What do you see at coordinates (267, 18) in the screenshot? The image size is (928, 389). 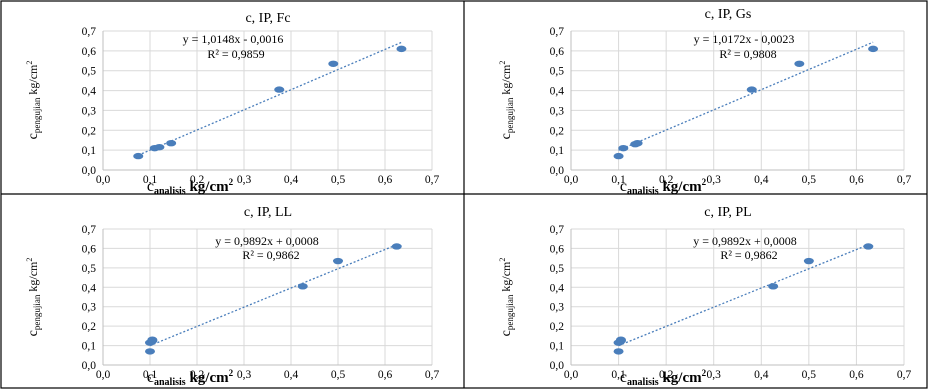 I see `chart-title: c, IP, Fc` at bounding box center [267, 18].